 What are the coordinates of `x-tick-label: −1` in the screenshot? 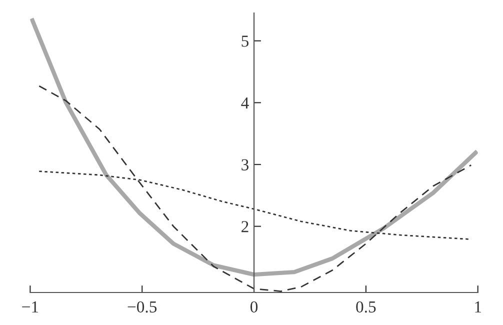 It's located at (30, 306).